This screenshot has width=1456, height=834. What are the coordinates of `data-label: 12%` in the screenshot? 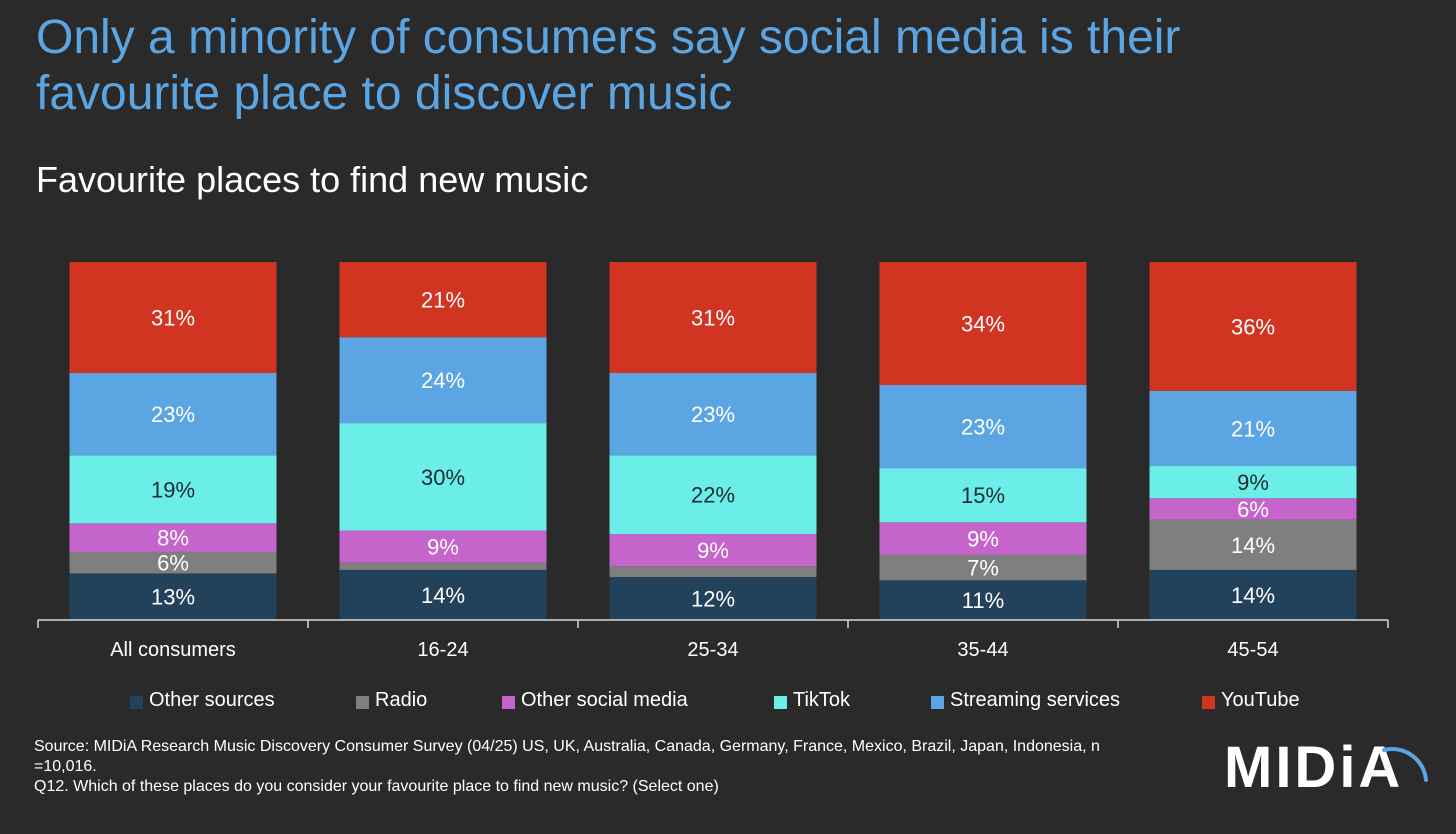 It's located at (713, 599).